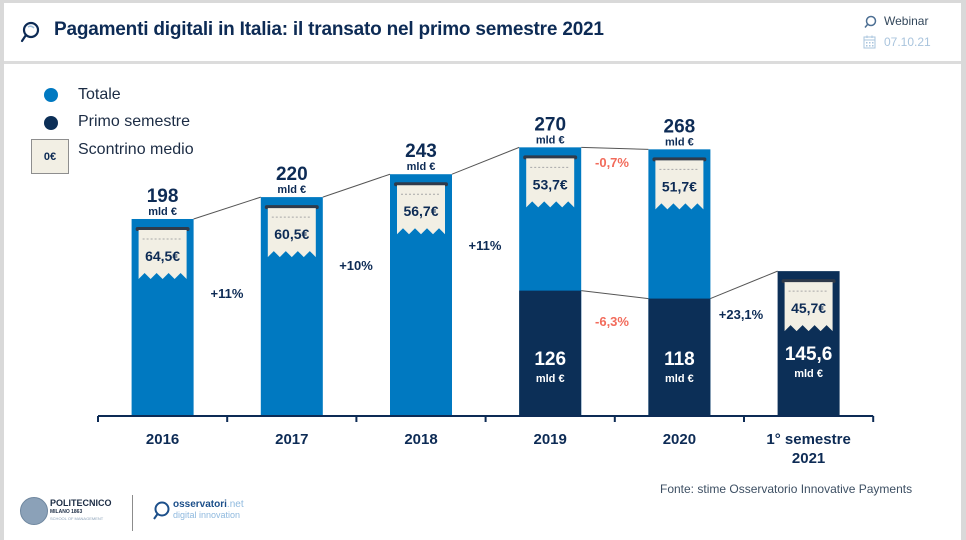  What do you see at coordinates (132, 513) in the screenshot?
I see `logo-divider` at bounding box center [132, 513].